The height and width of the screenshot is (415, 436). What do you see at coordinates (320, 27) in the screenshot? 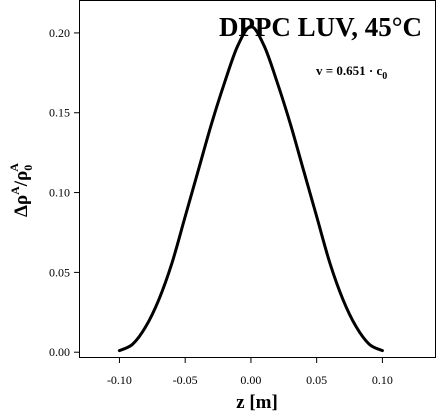
I see `chart-title: DPPC LUV, 45°C` at bounding box center [320, 27].